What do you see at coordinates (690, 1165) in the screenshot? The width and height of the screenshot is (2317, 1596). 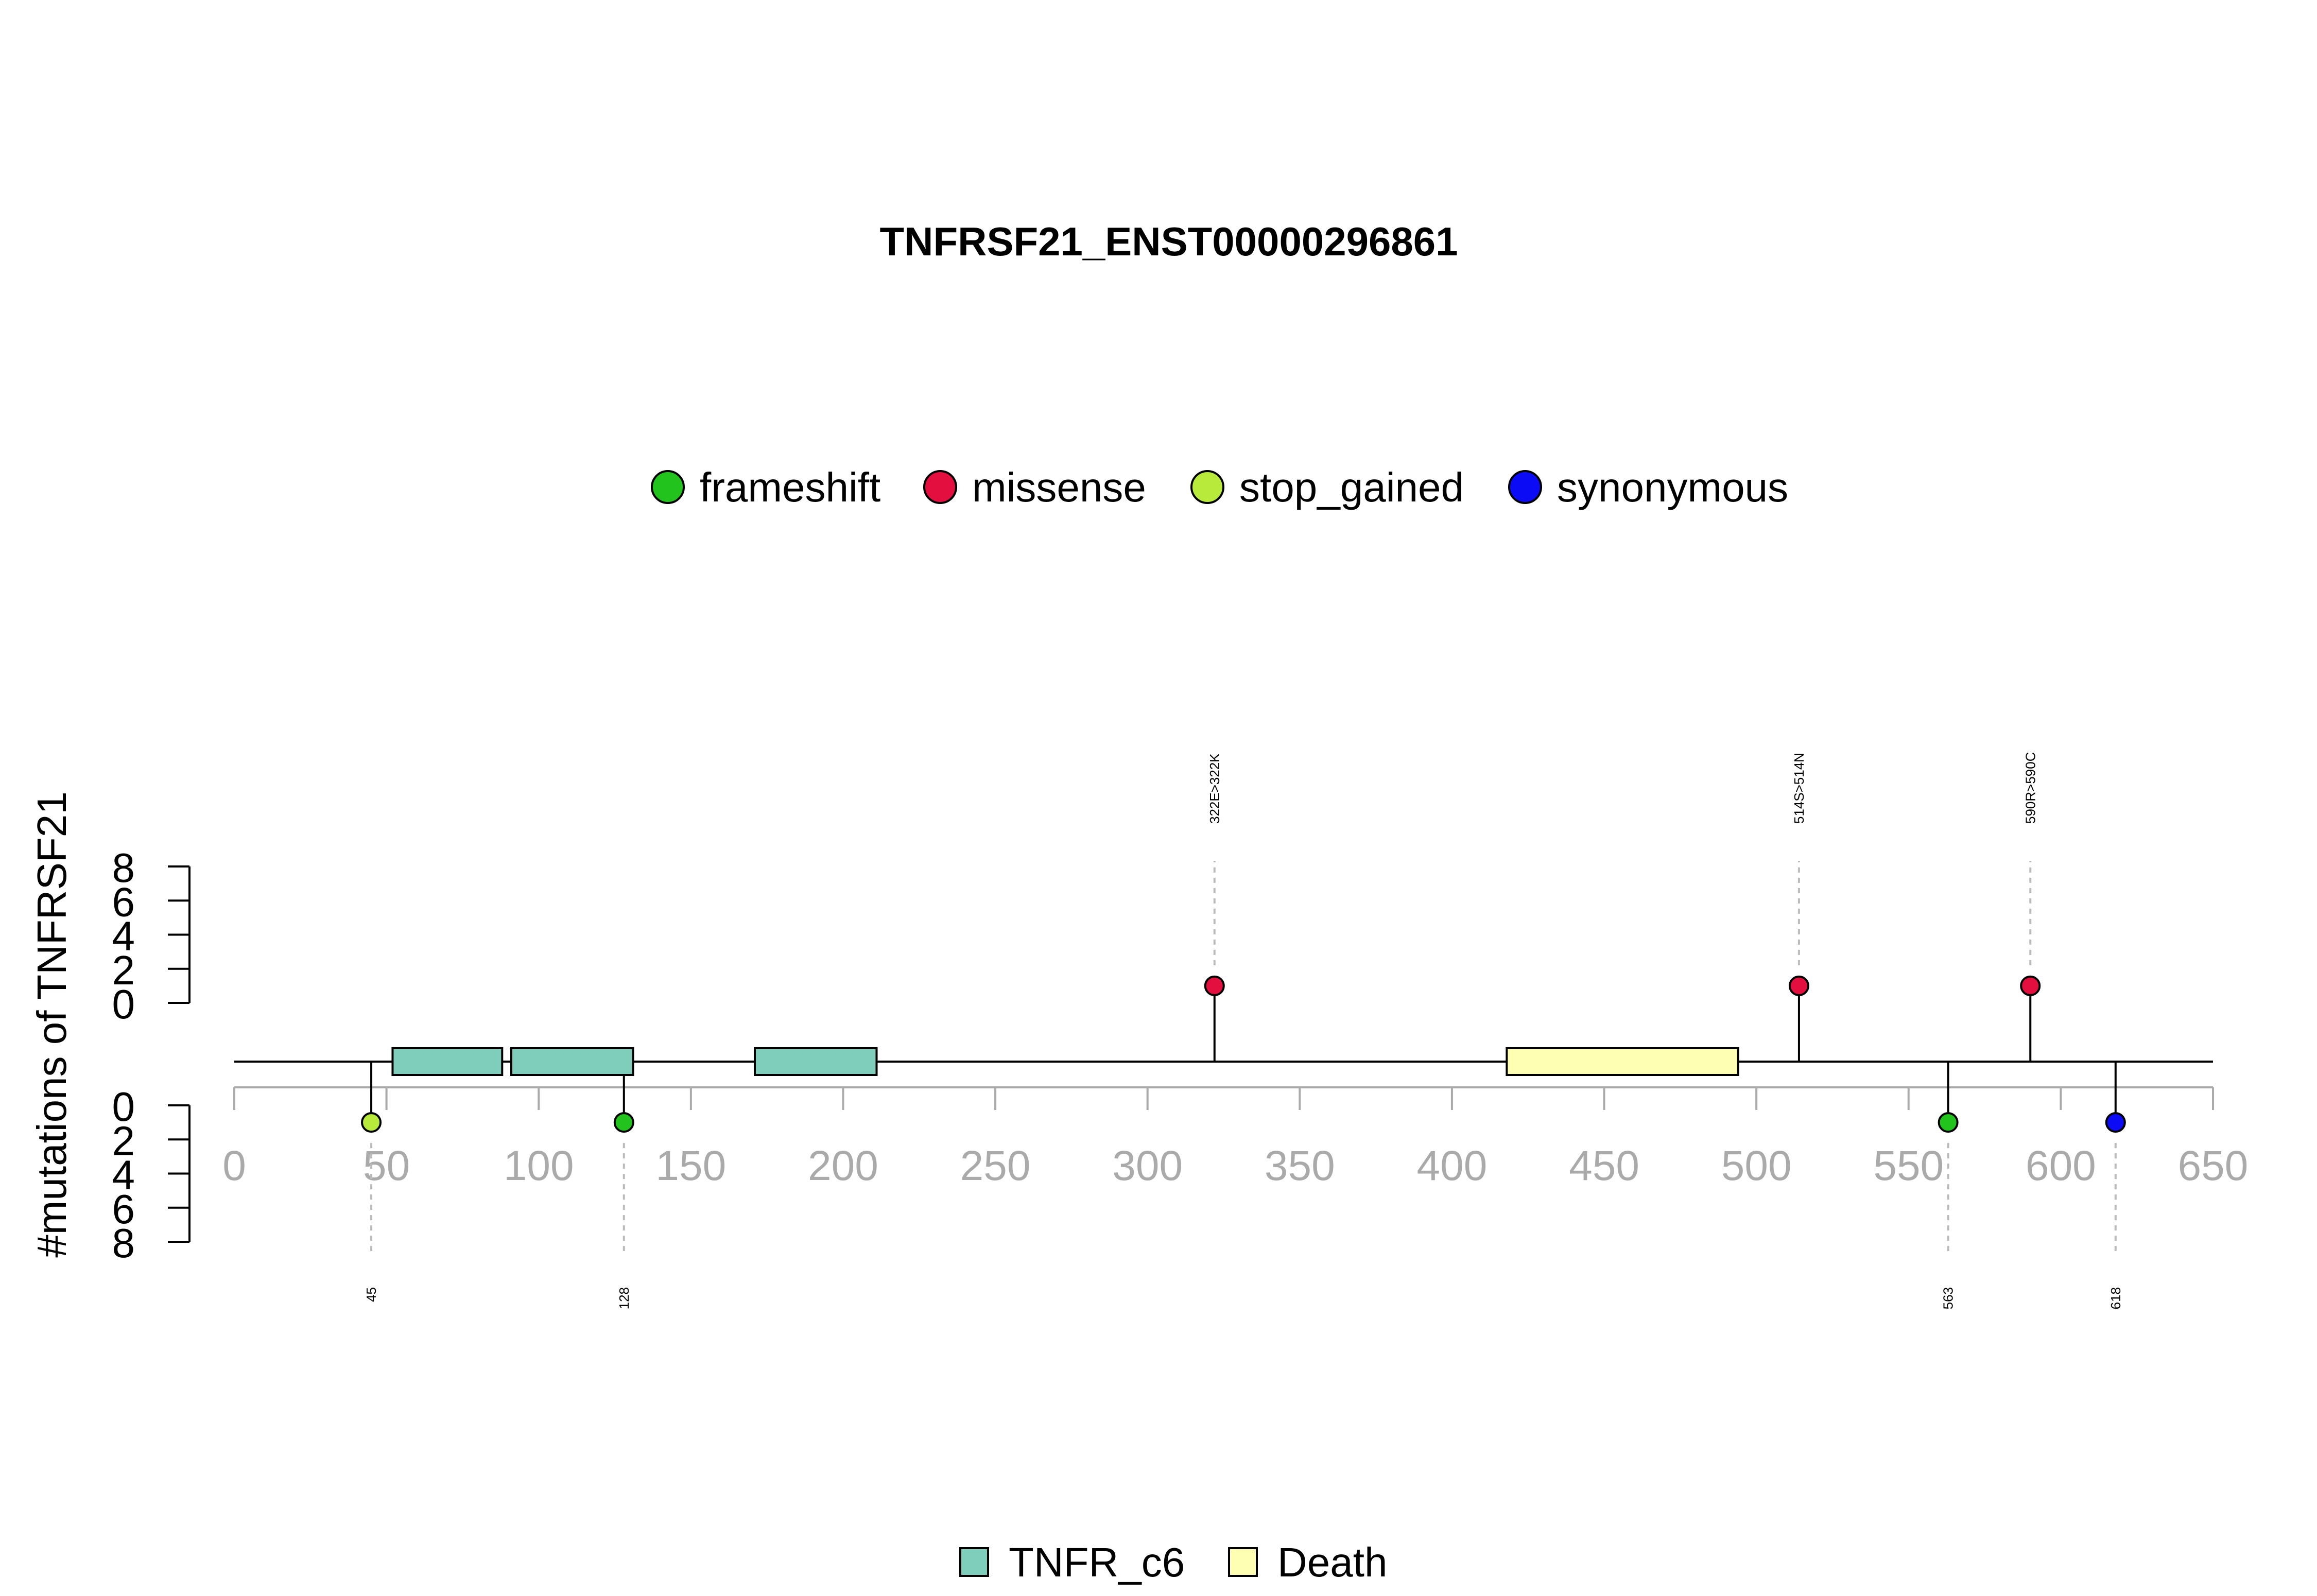 I see `x-tick-label: 150` at bounding box center [690, 1165].